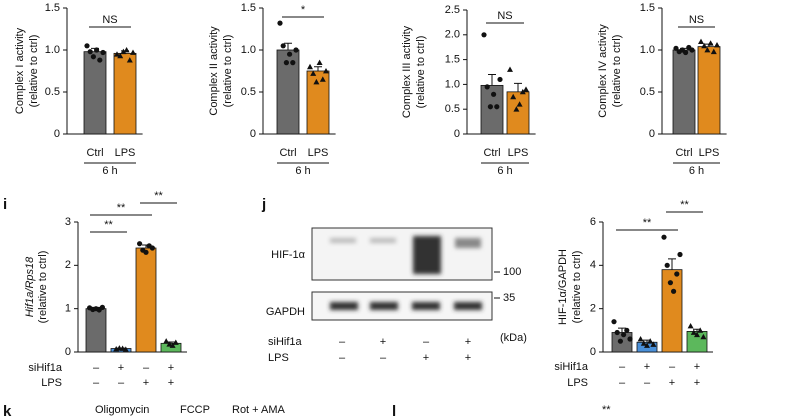 This screenshot has height=419, width=800. I want to click on marker-label: 35, so click(509, 298).